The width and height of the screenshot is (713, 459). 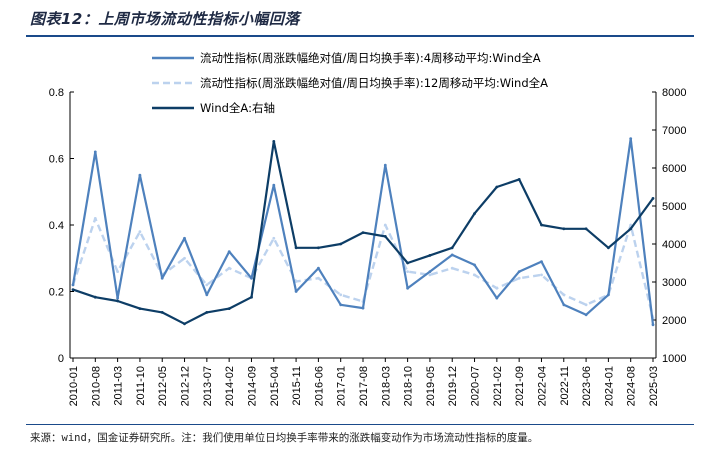 I want to click on x-tick-label: 2012-05, so click(x=163, y=386).